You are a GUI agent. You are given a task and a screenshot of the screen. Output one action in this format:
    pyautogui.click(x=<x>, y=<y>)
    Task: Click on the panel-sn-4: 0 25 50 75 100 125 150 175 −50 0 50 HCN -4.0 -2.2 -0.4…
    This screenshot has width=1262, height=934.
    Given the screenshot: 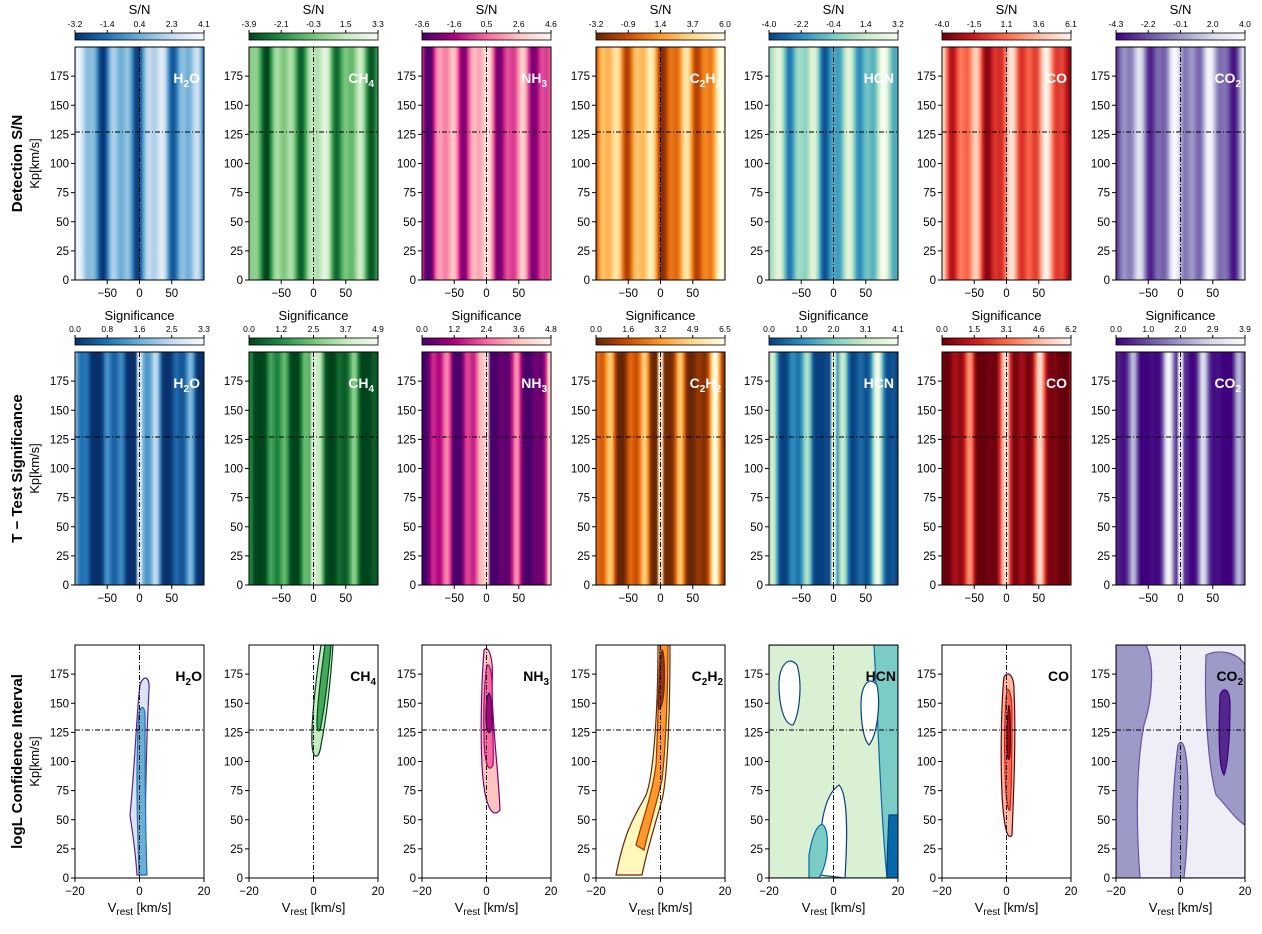 What is the action you would take?
    pyautogui.click(x=824, y=151)
    